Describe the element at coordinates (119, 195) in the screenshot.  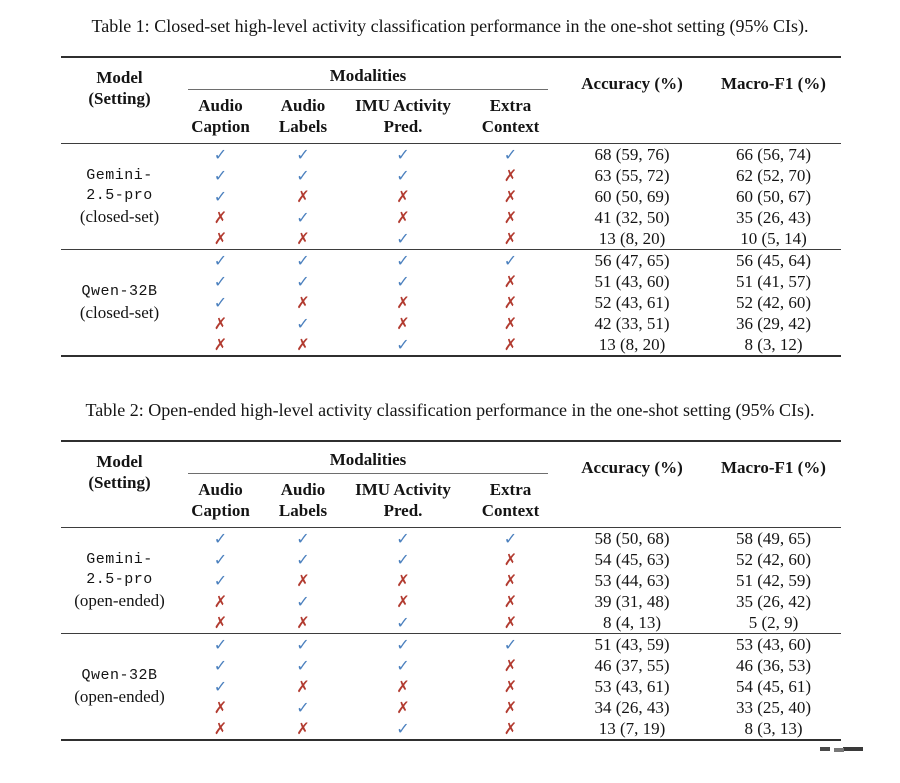
I see `model-name-2: 2.5-pro` at that location.